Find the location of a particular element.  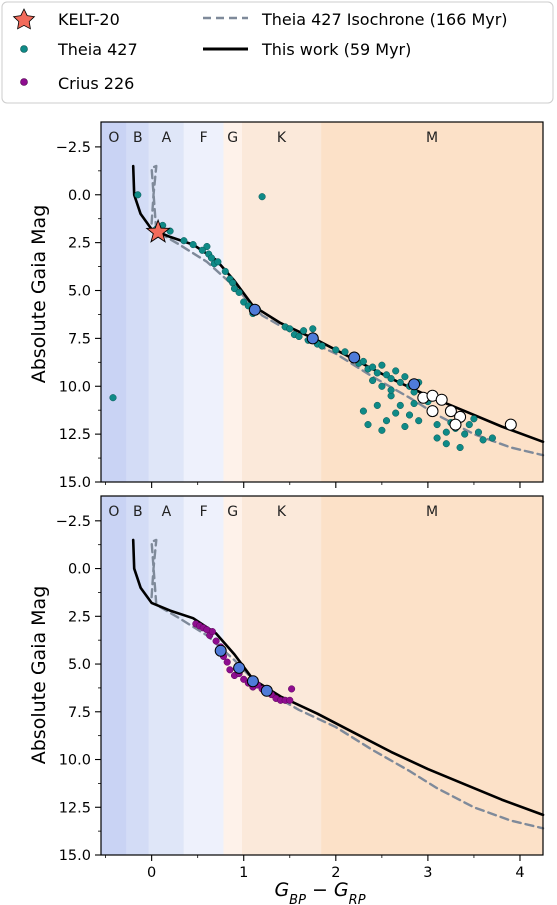

xtick-label: 4 is located at coordinates (519, 873).